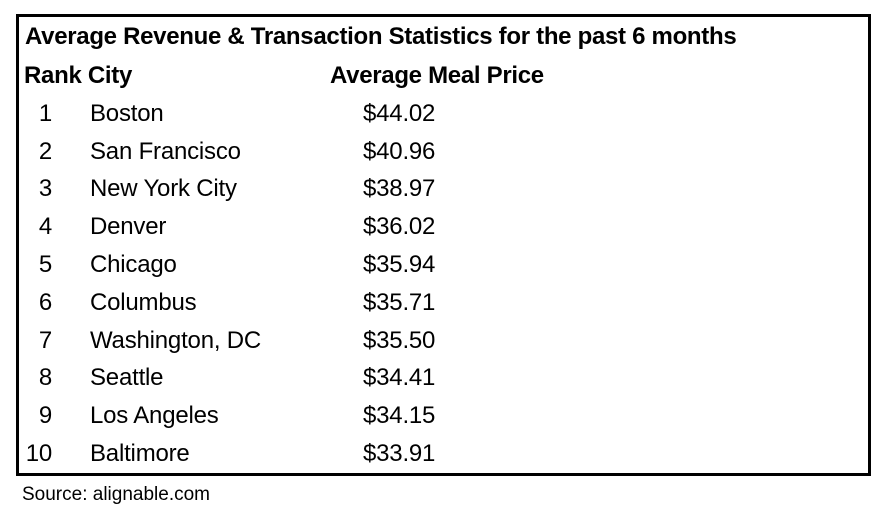 This screenshot has height=515, width=882. I want to click on source-attribution: Source: alignable.com, so click(116, 494).